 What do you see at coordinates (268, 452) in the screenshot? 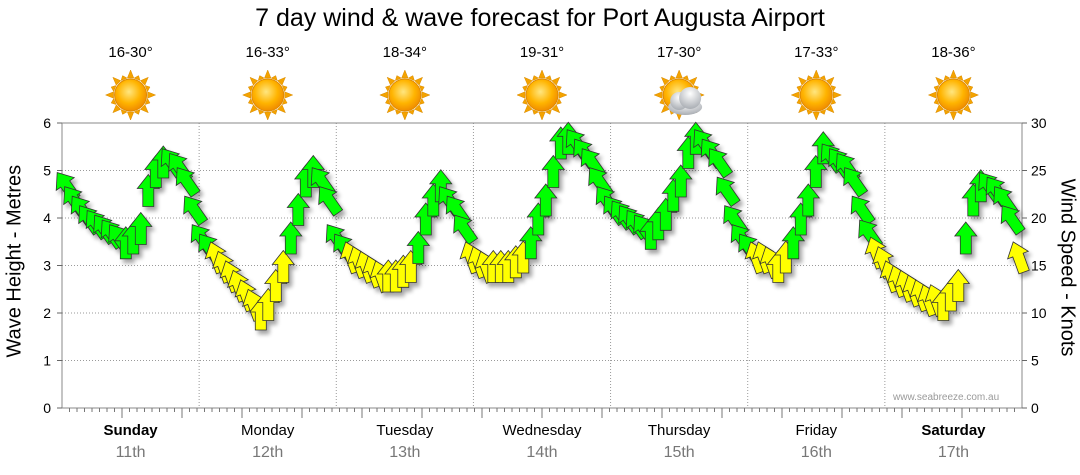
I see `day-date: 12th` at bounding box center [268, 452].